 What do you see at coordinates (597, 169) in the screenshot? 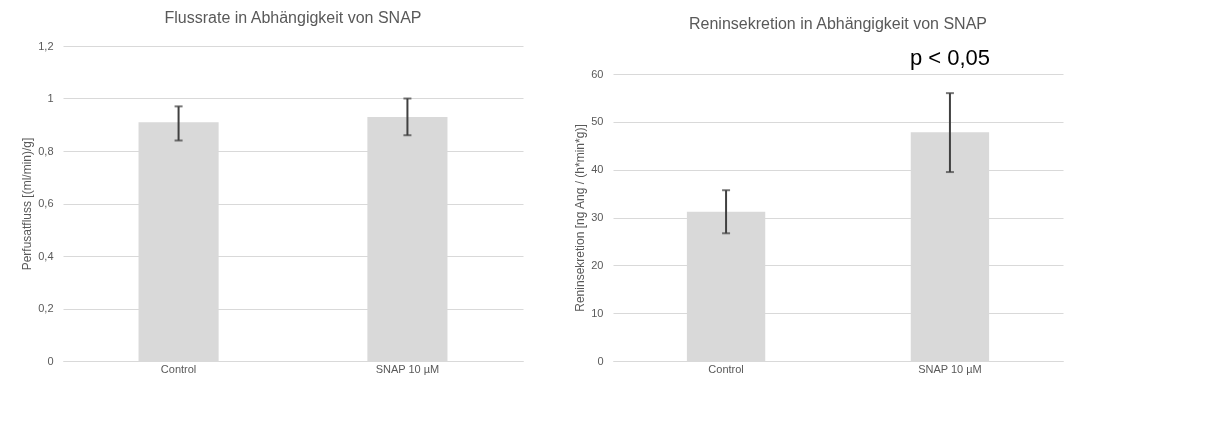
I see `y-tick-label: 40` at bounding box center [597, 169].